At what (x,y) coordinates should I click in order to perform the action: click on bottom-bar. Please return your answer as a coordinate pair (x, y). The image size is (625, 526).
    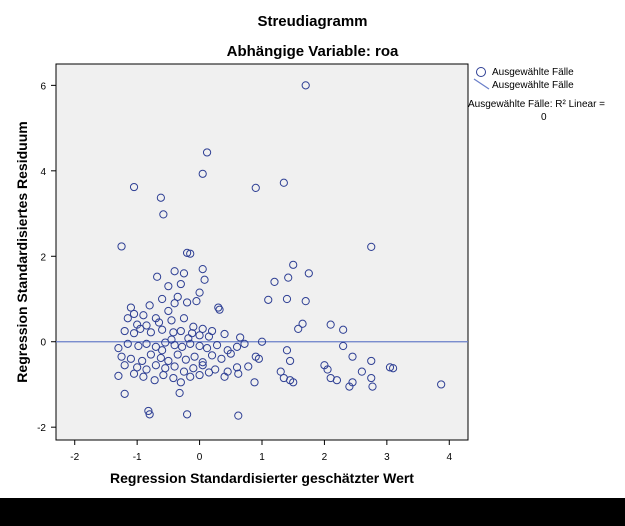
    Looking at the image, I should click on (312, 512).